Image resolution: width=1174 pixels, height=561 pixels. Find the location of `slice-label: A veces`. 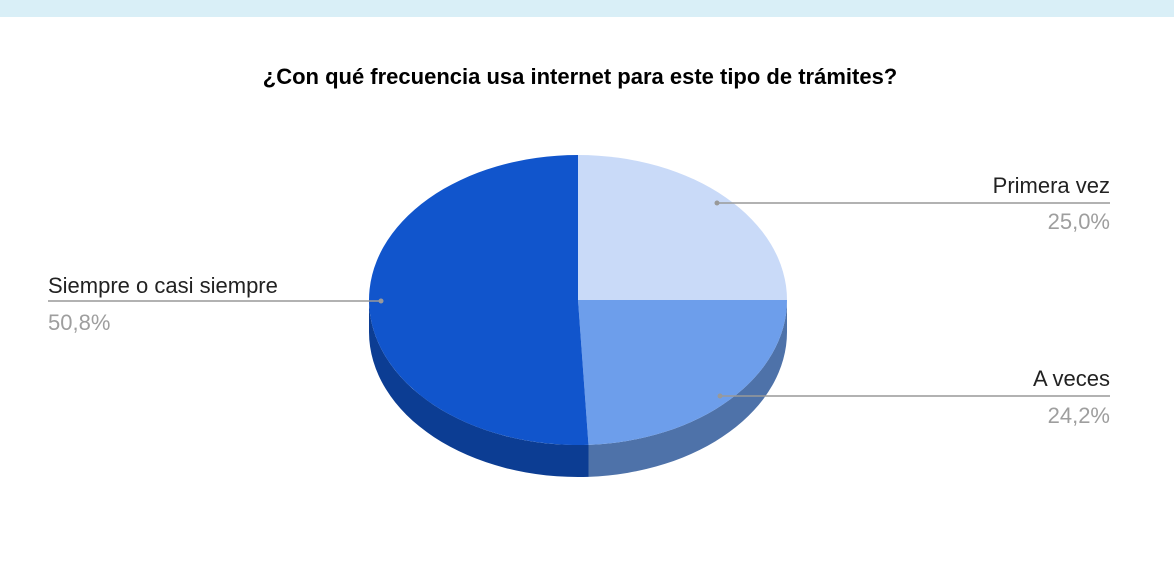

slice-label: A veces is located at coordinates (1071, 378).